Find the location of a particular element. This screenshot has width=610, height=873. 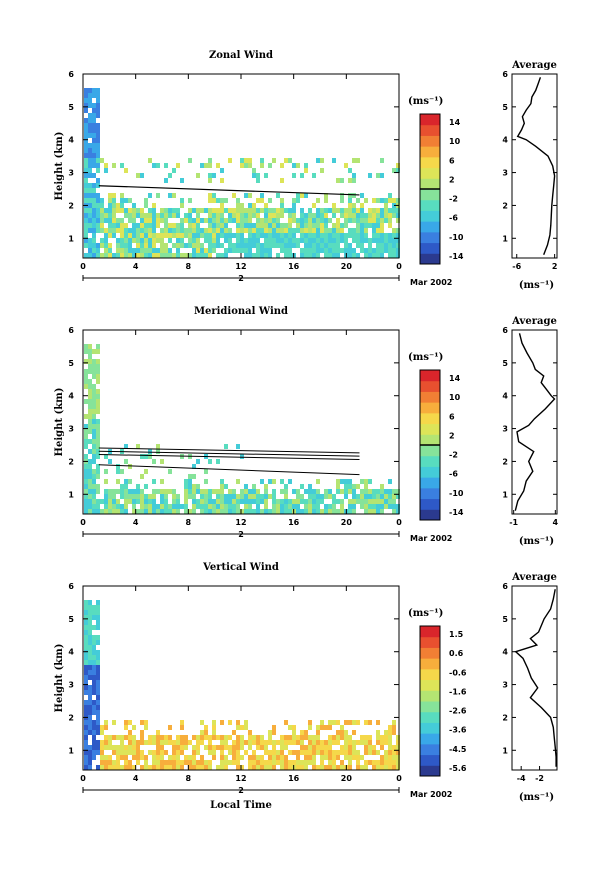

y-tick-label: 4 is located at coordinates (71, 652).